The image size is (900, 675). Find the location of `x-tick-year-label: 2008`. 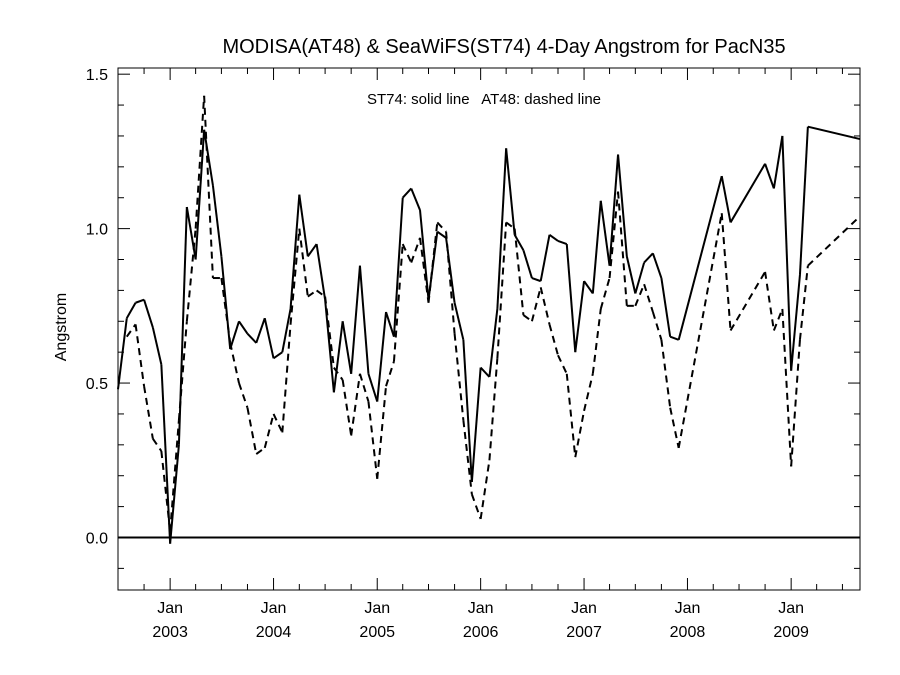

x-tick-year-label: 2008 is located at coordinates (688, 632).